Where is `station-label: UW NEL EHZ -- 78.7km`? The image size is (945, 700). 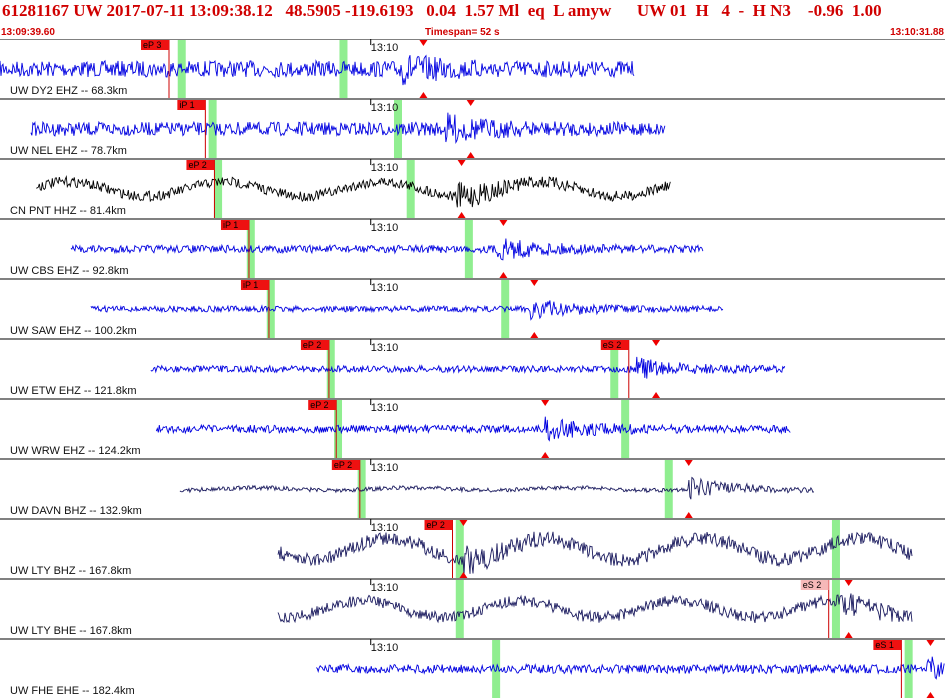 station-label: UW NEL EHZ -- 78.7km is located at coordinates (68, 151).